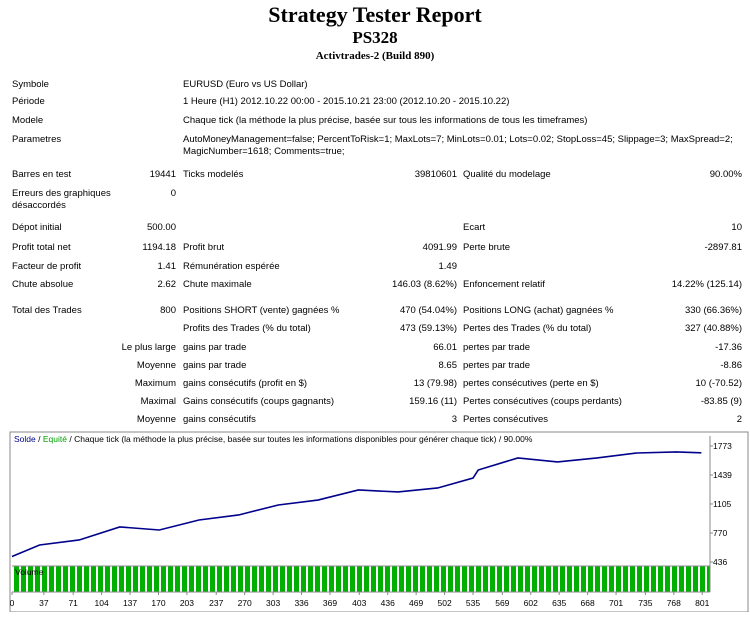 This screenshot has width=750, height=617. Describe the element at coordinates (41, 174) in the screenshot. I see `cell-label: Barres en test` at that location.